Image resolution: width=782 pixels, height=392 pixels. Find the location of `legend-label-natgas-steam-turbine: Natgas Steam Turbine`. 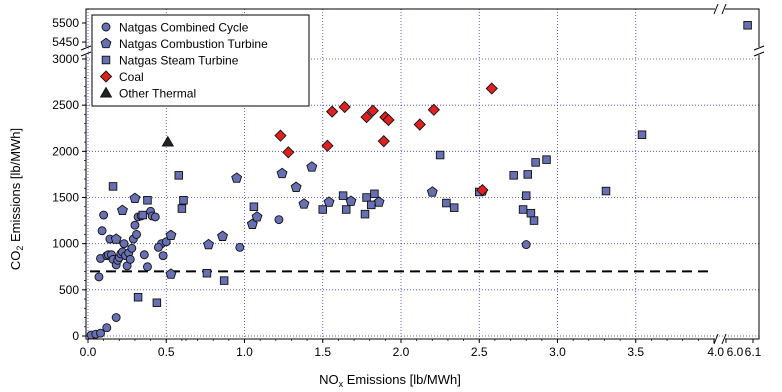

legend-label-natgas-steam-turbine: Natgas Steam Turbine is located at coordinates (179, 61).